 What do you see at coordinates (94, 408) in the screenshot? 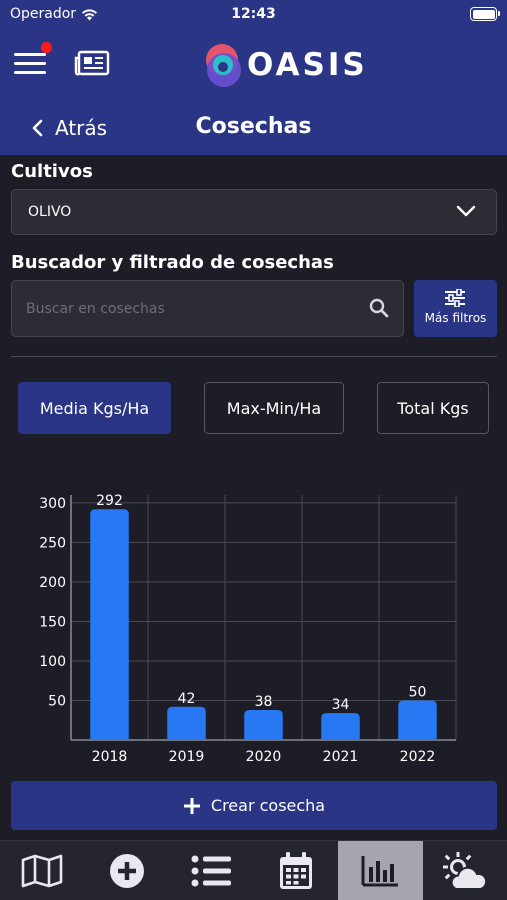
I see `tab-media-kgs-ha: Media Kgs/Ha` at bounding box center [94, 408].